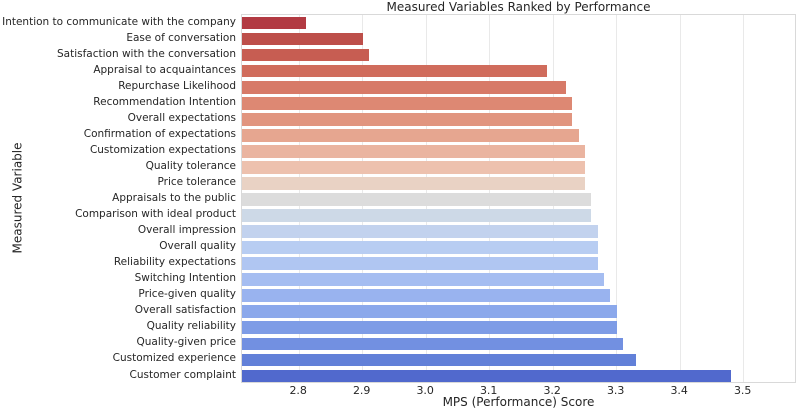 The image size is (800, 411). What do you see at coordinates (552, 390) in the screenshot?
I see `x-tick-label: 3.2` at bounding box center [552, 390].